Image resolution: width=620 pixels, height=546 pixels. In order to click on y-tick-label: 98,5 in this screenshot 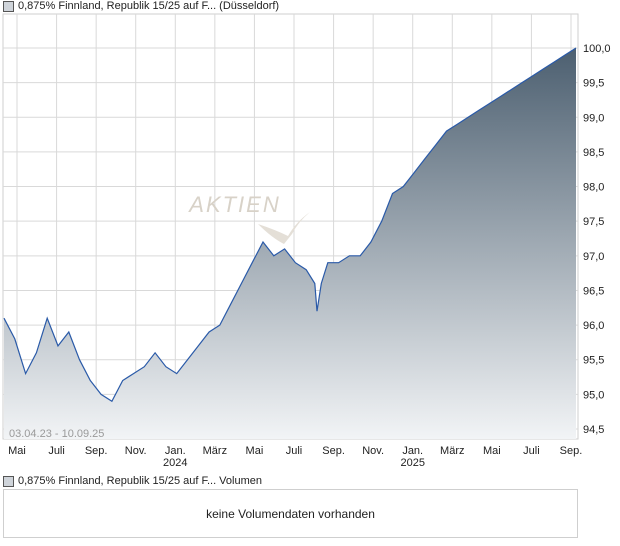, I will do `click(593, 153)`.